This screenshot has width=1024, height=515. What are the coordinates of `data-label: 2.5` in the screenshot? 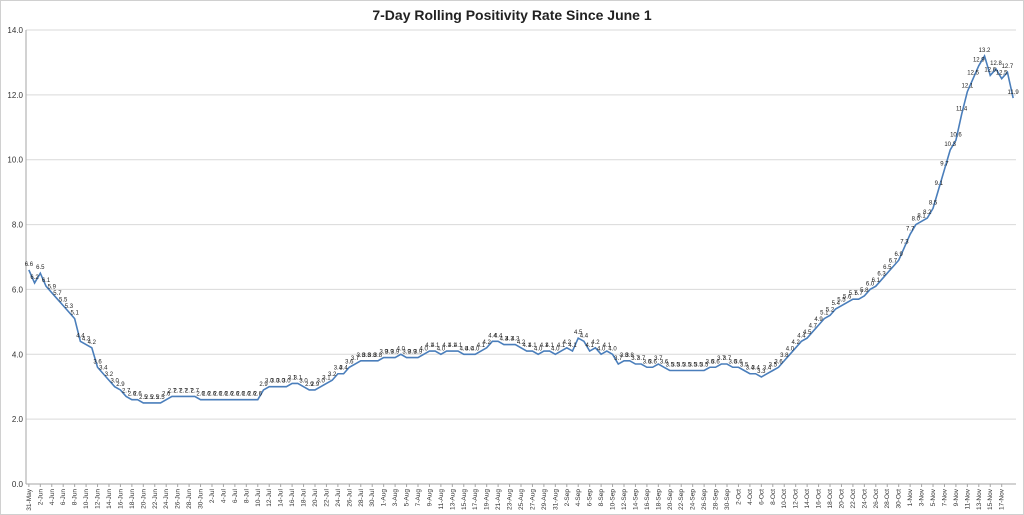 It's located at (155, 398).